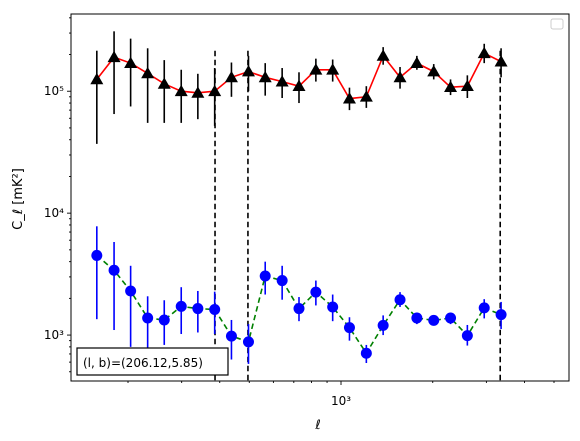 The image size is (580, 441). I want to click on svg-text: C_ℓ [mK²], so click(18, 199).